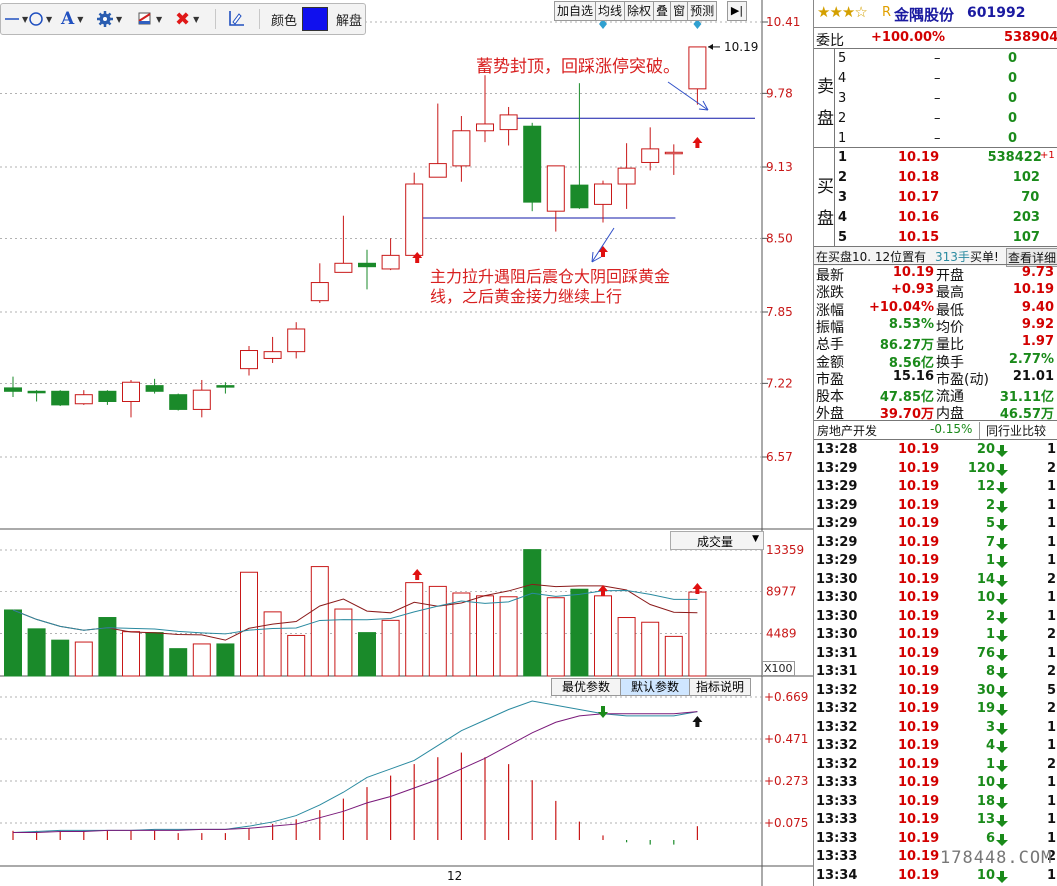 The width and height of the screenshot is (1057, 886). Describe the element at coordinates (679, 11) in the screenshot. I see `tab-item: 窗` at that location.